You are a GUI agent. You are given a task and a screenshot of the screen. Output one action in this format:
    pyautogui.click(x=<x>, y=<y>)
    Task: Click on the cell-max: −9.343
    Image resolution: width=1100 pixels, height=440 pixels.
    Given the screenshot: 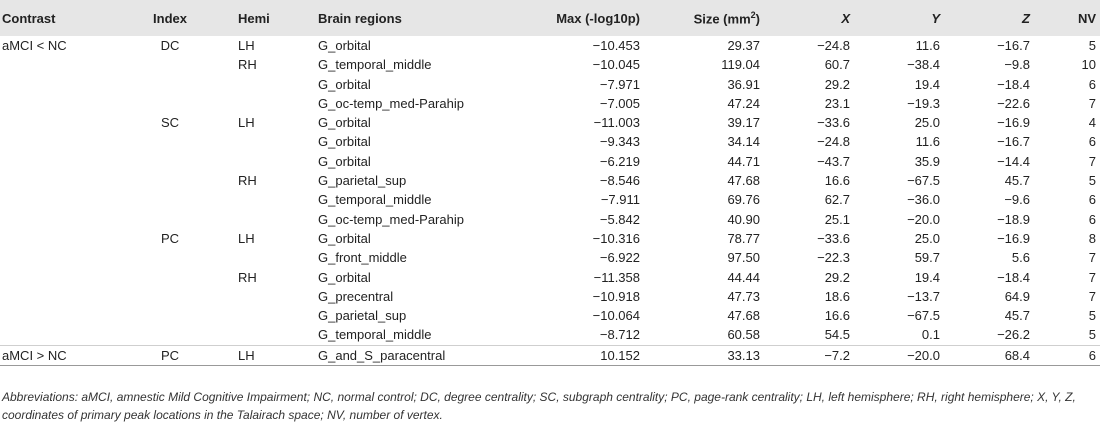 What is the action you would take?
    pyautogui.click(x=619, y=142)
    